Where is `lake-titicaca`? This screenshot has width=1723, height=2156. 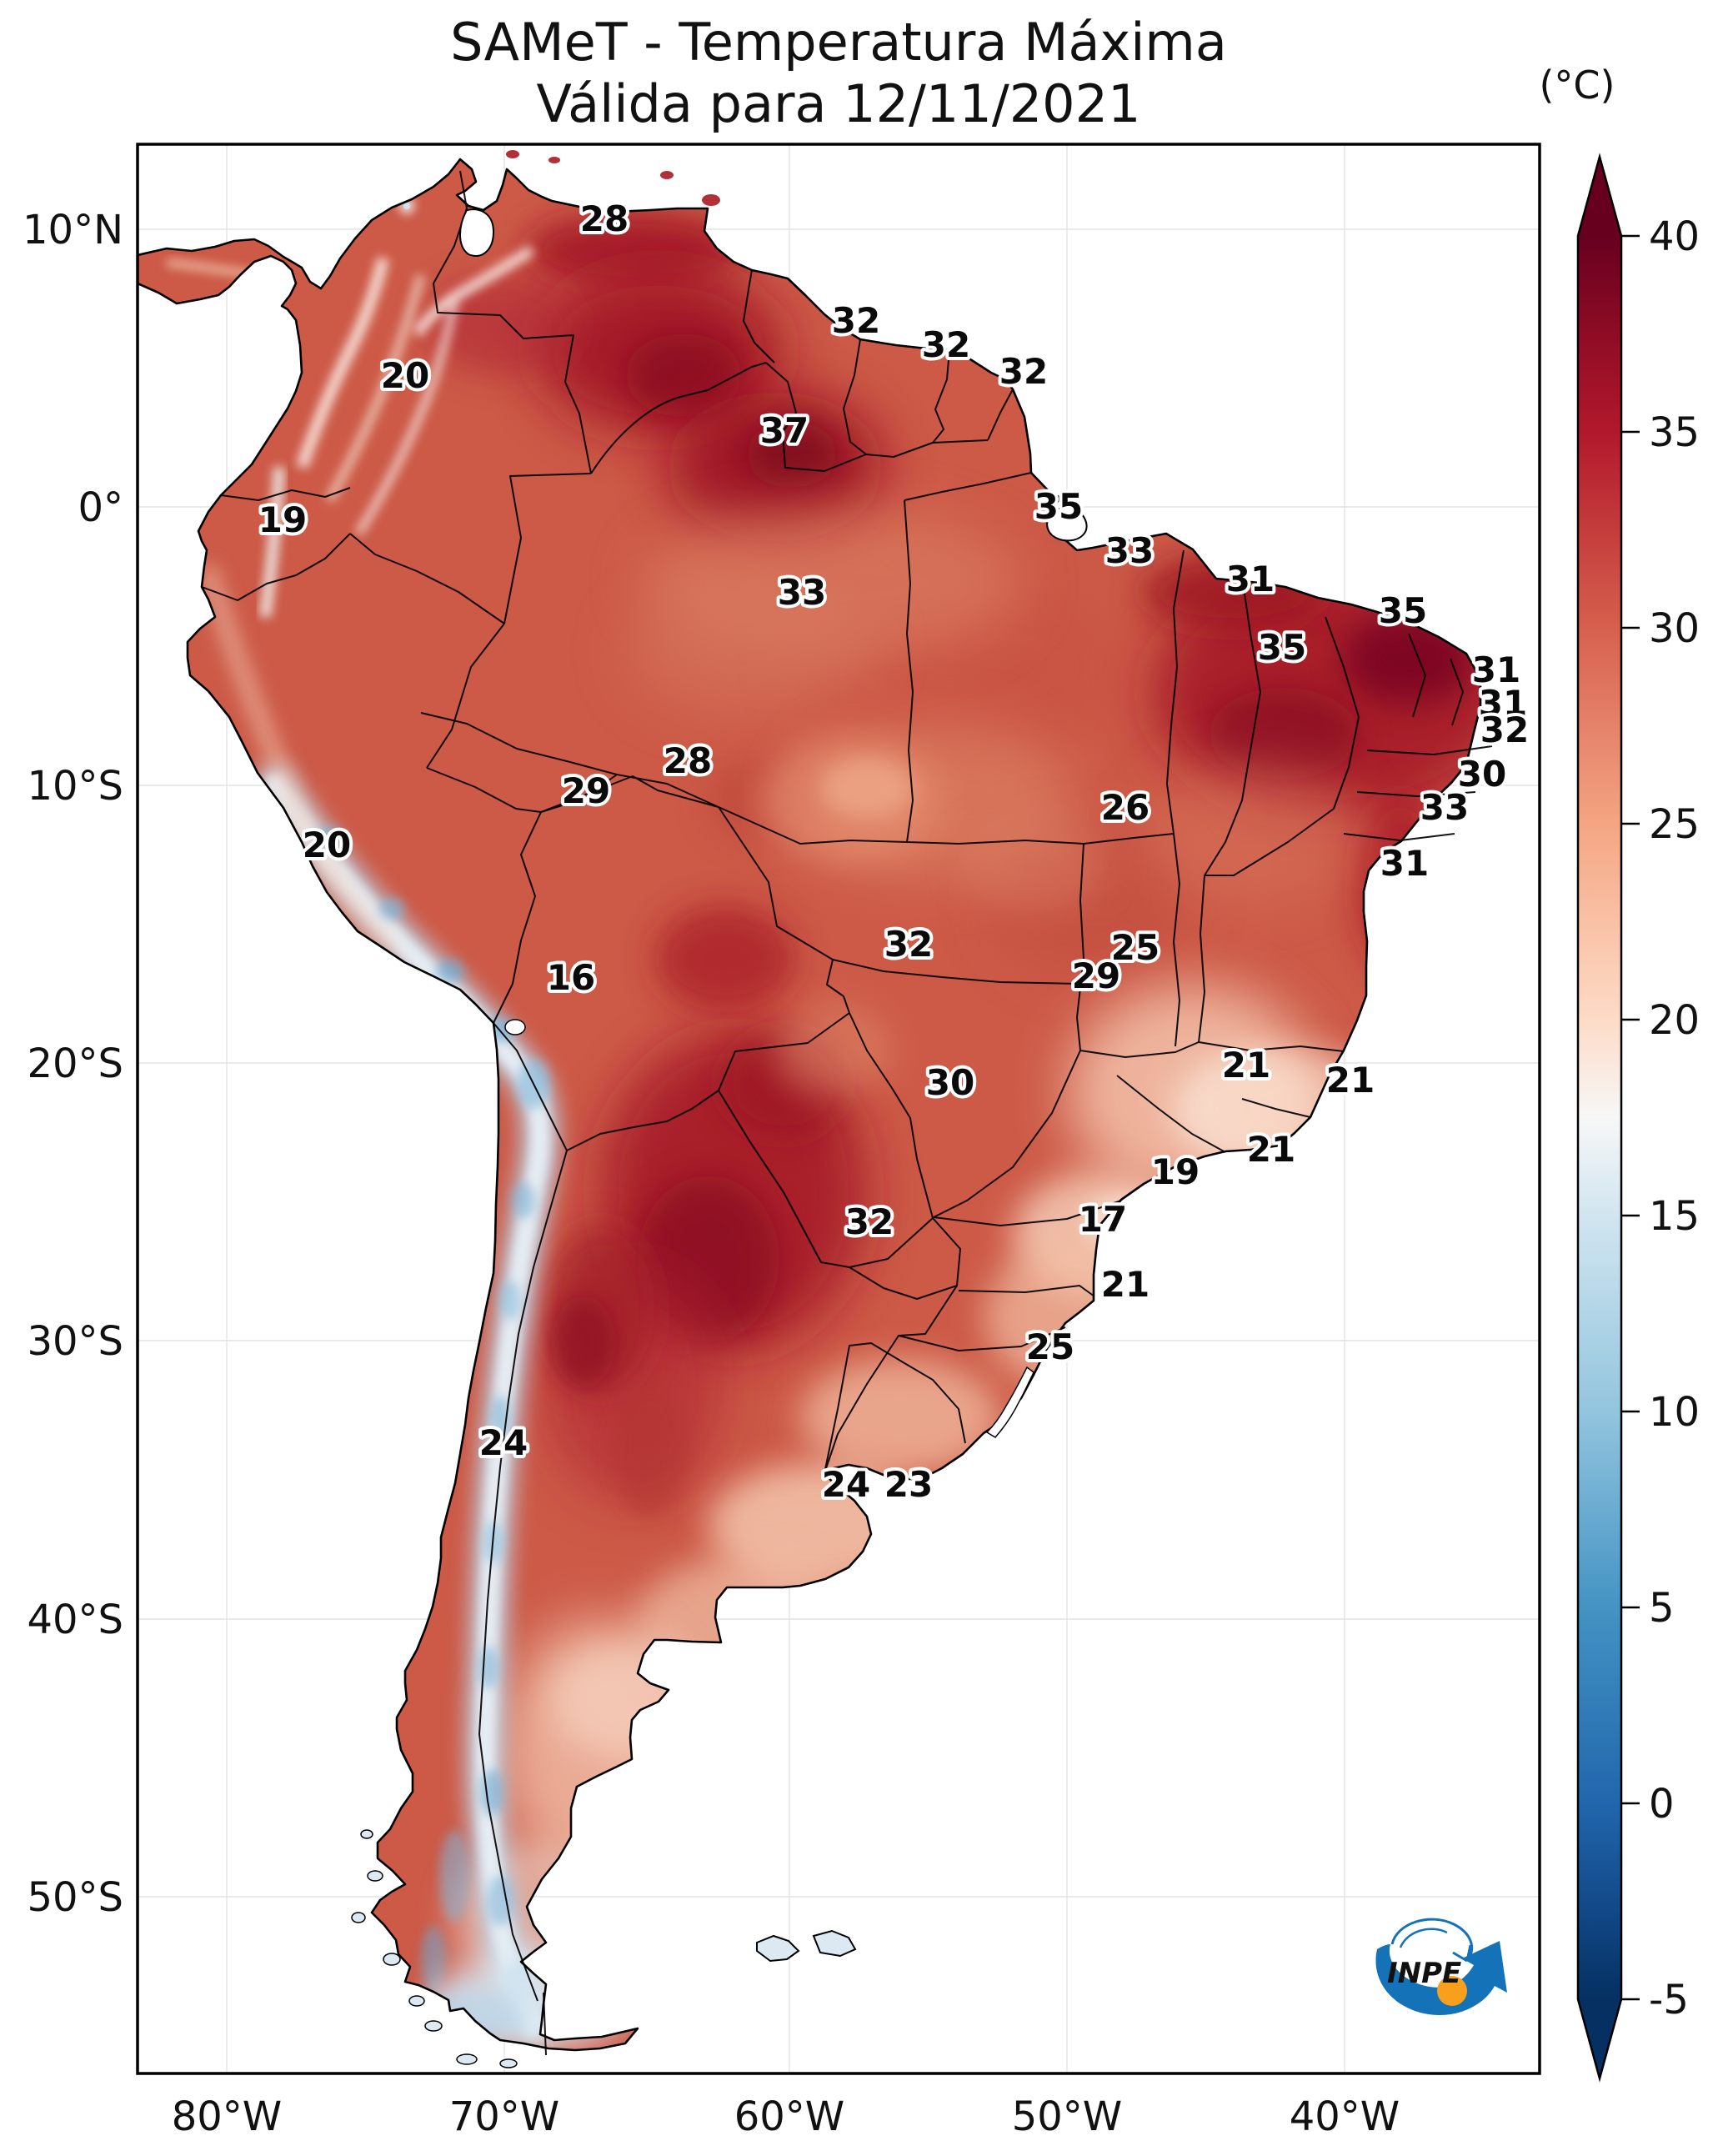
lake-titicaca is located at coordinates (515, 1027).